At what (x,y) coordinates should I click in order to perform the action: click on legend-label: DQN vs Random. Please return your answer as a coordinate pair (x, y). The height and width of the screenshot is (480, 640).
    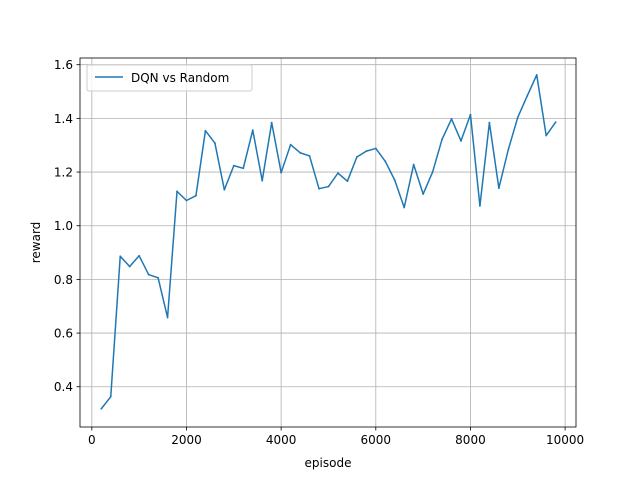
    Looking at the image, I should click on (180, 78).